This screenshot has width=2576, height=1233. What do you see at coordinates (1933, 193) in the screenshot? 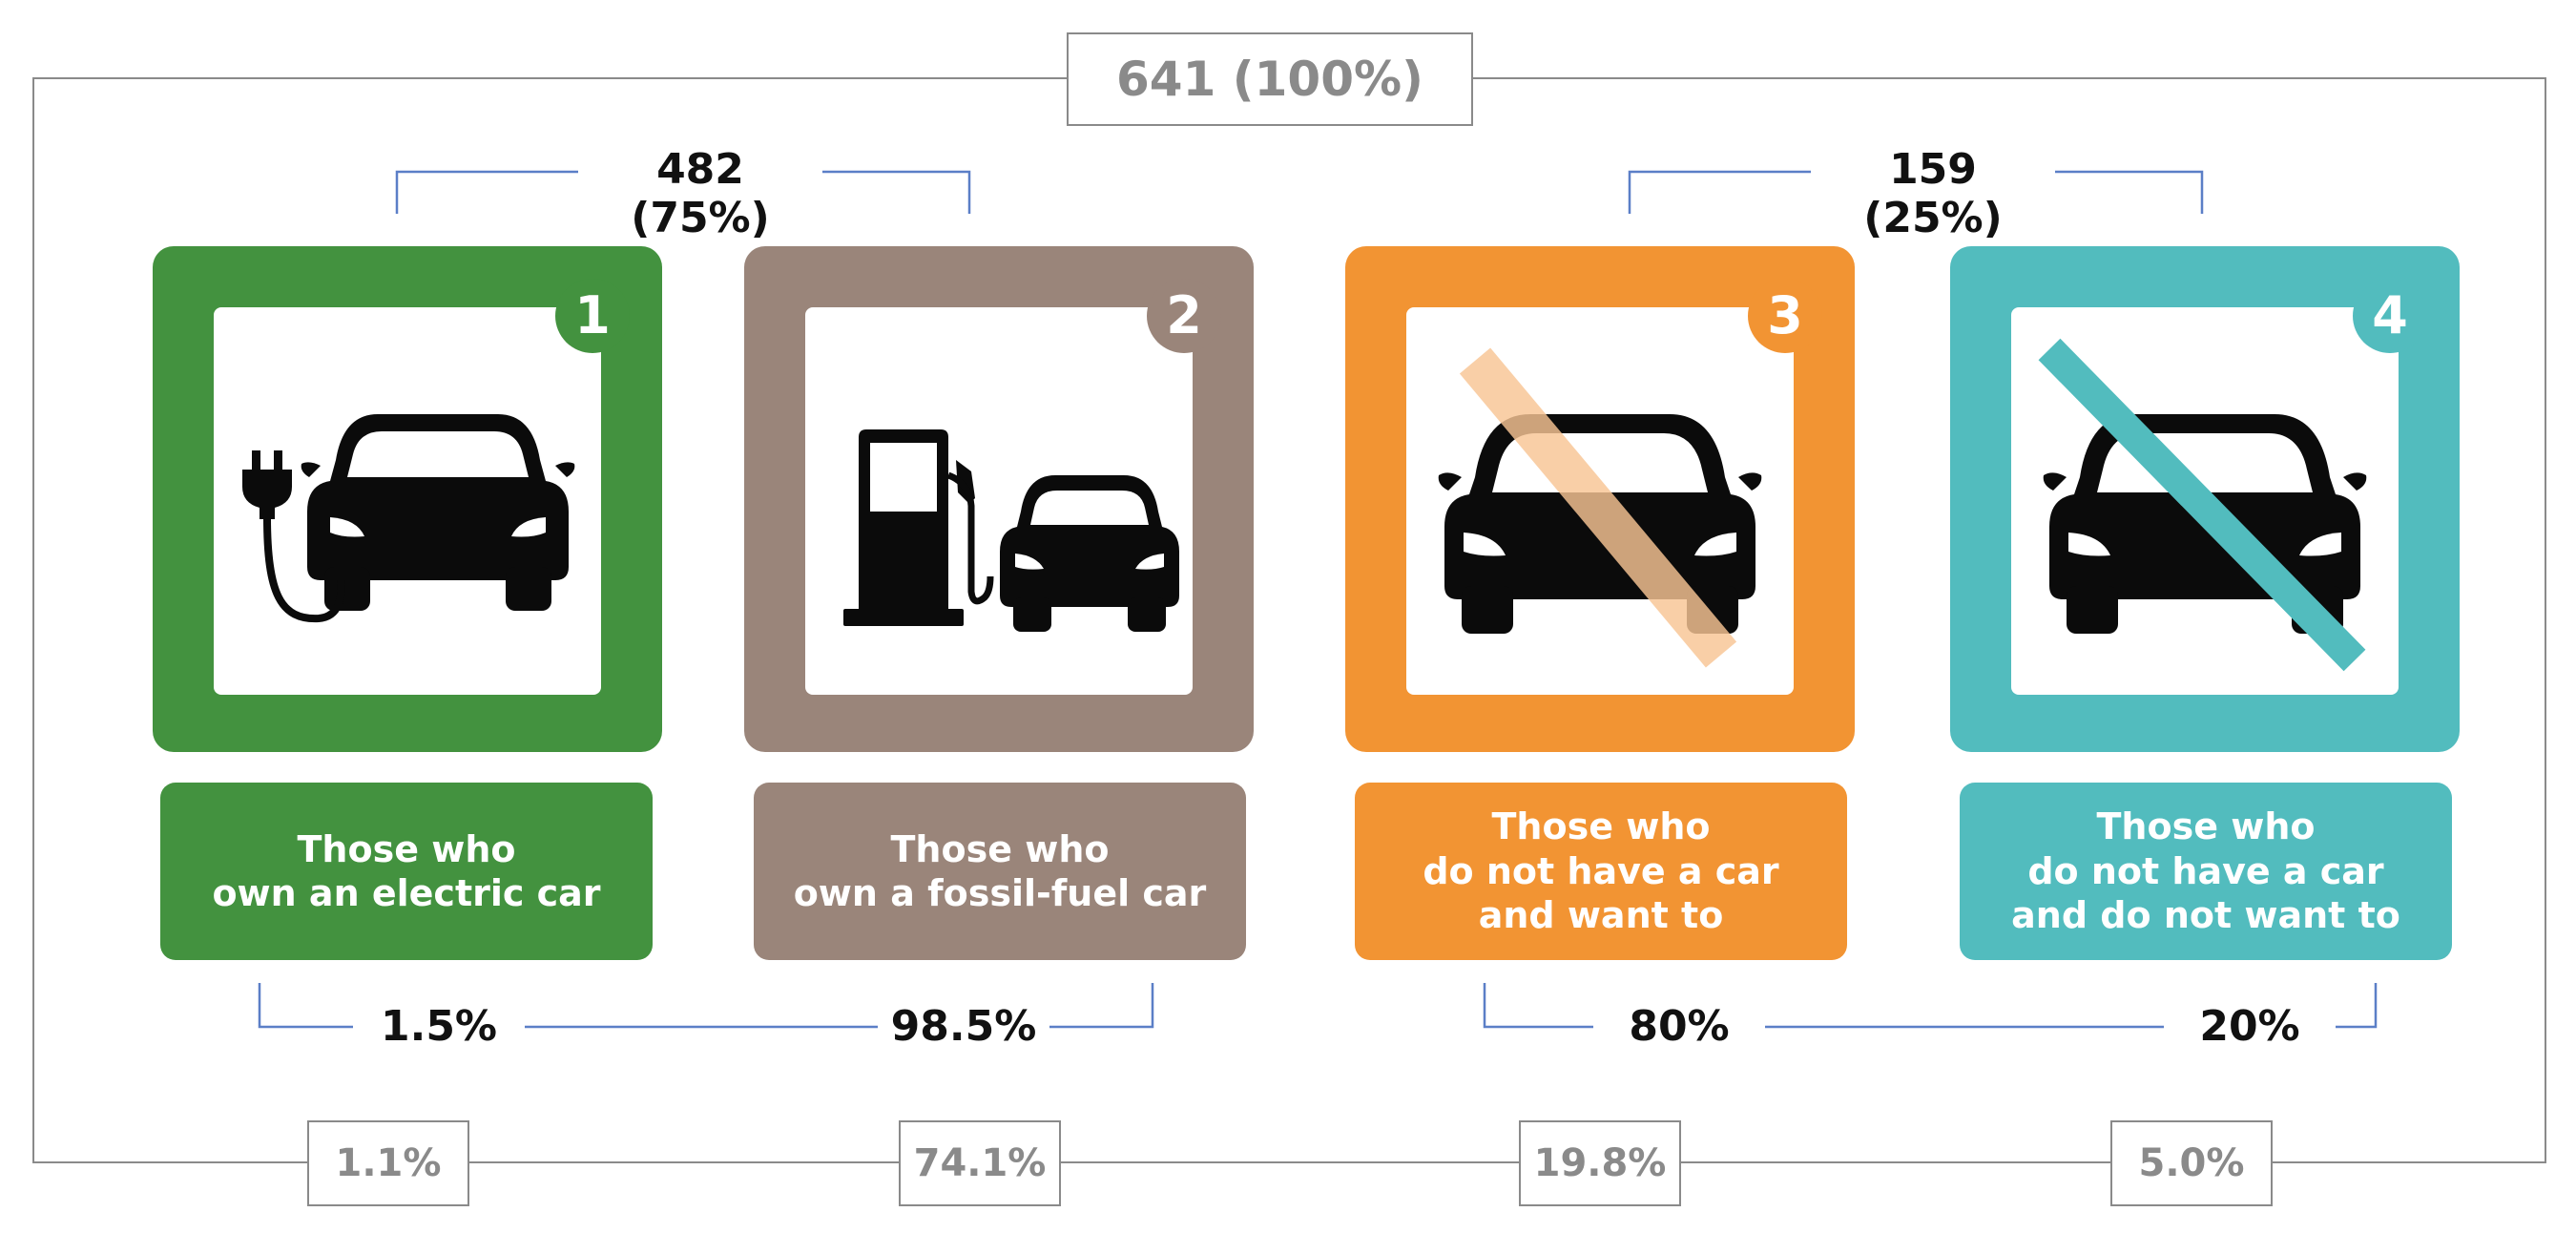
I see `group-label-non-owners: 159 (25%)` at bounding box center [1933, 193].